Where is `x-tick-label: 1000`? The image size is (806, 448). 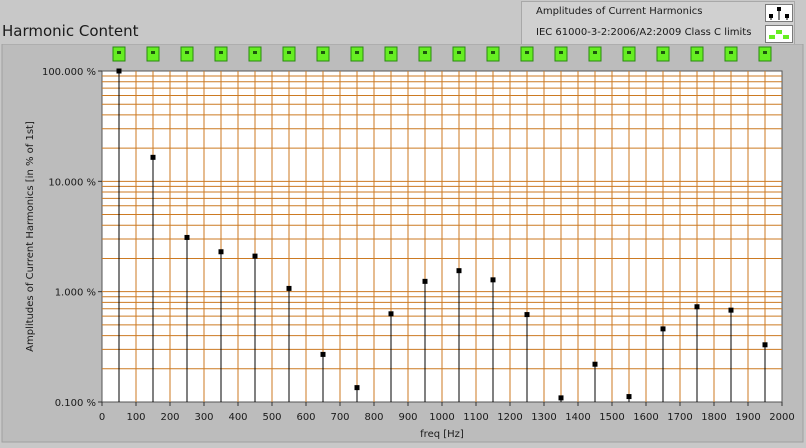
x-tick-label: 1000 is located at coordinates (441, 417).